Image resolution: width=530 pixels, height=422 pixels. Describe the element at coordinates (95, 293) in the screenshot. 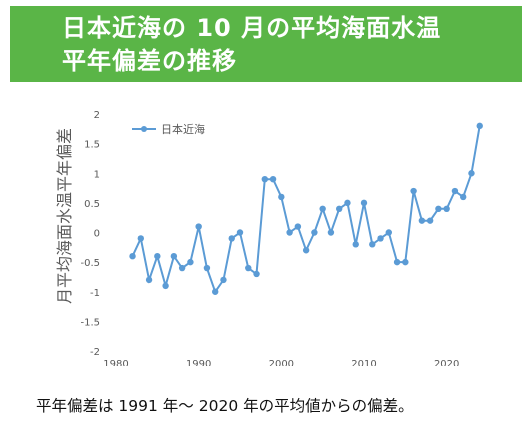

I see `y-tick-label: -1` at that location.